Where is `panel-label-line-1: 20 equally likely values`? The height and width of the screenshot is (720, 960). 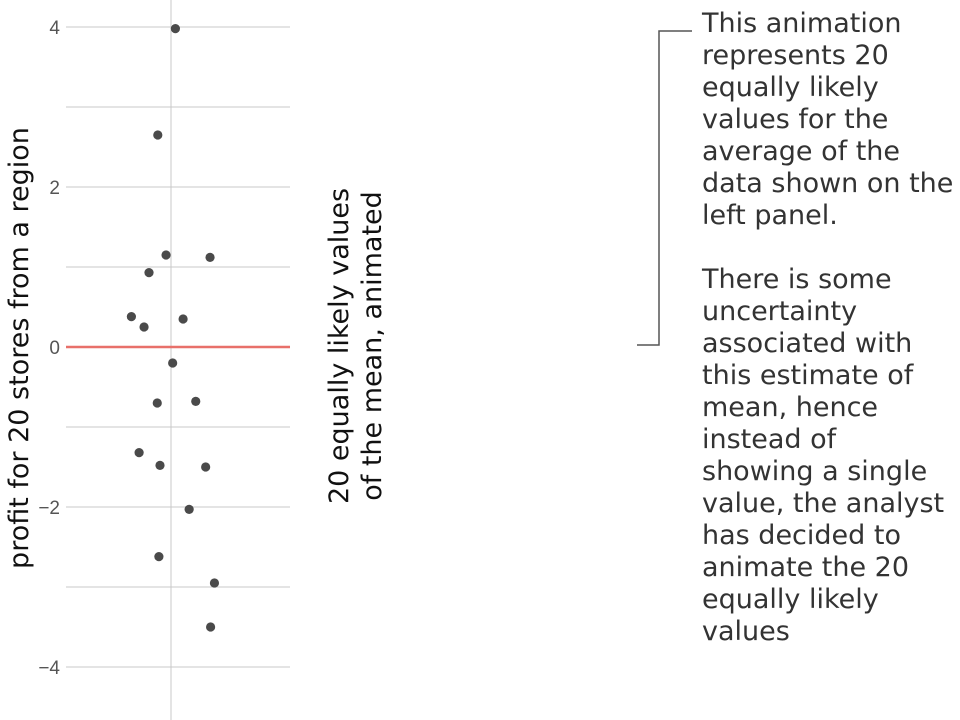 panel-label-line-1: 20 equally likely values is located at coordinates (339, 346).